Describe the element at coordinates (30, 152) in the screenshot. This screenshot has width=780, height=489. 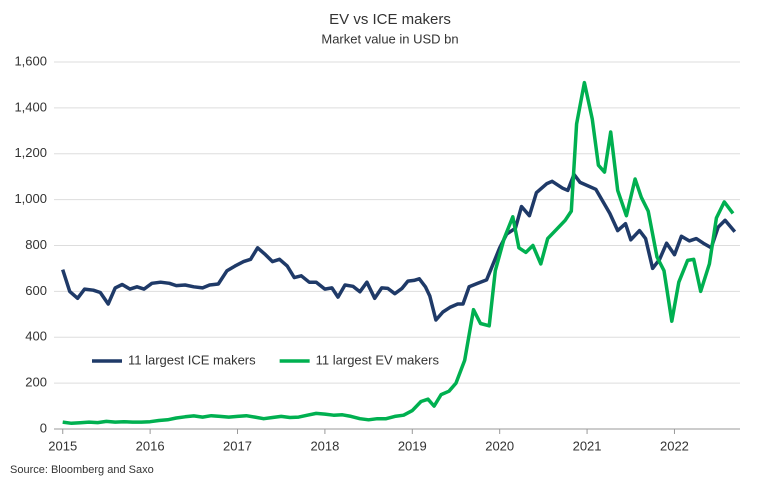
I see `y-tick-label: 1,200` at that location.